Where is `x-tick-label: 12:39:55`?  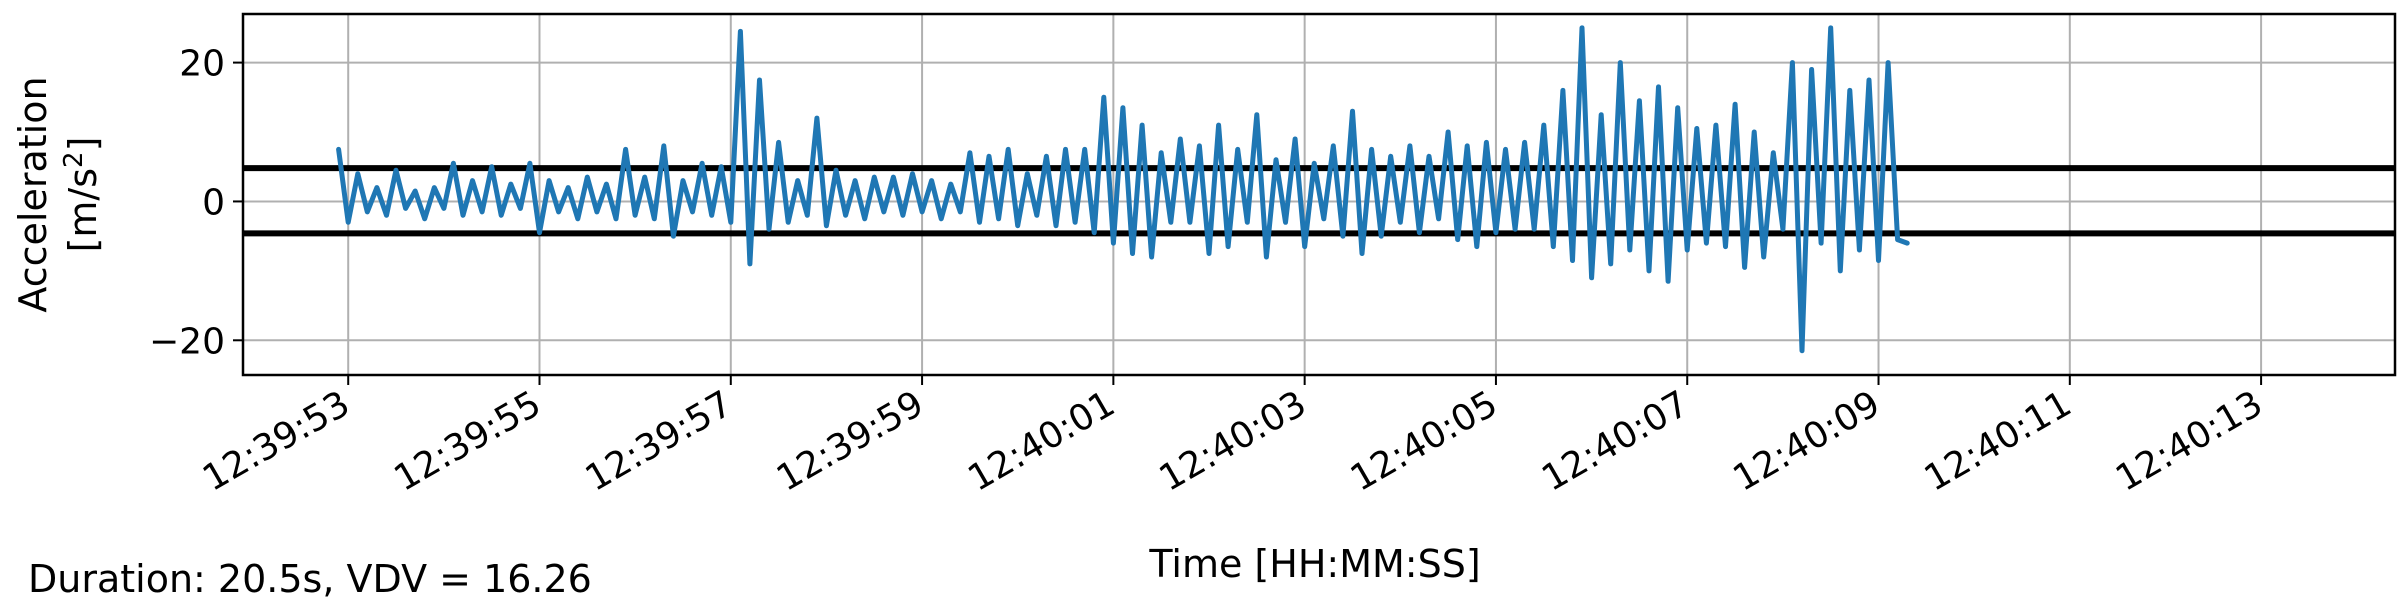 x-tick-label: 12:39:55 is located at coordinates (467, 441).